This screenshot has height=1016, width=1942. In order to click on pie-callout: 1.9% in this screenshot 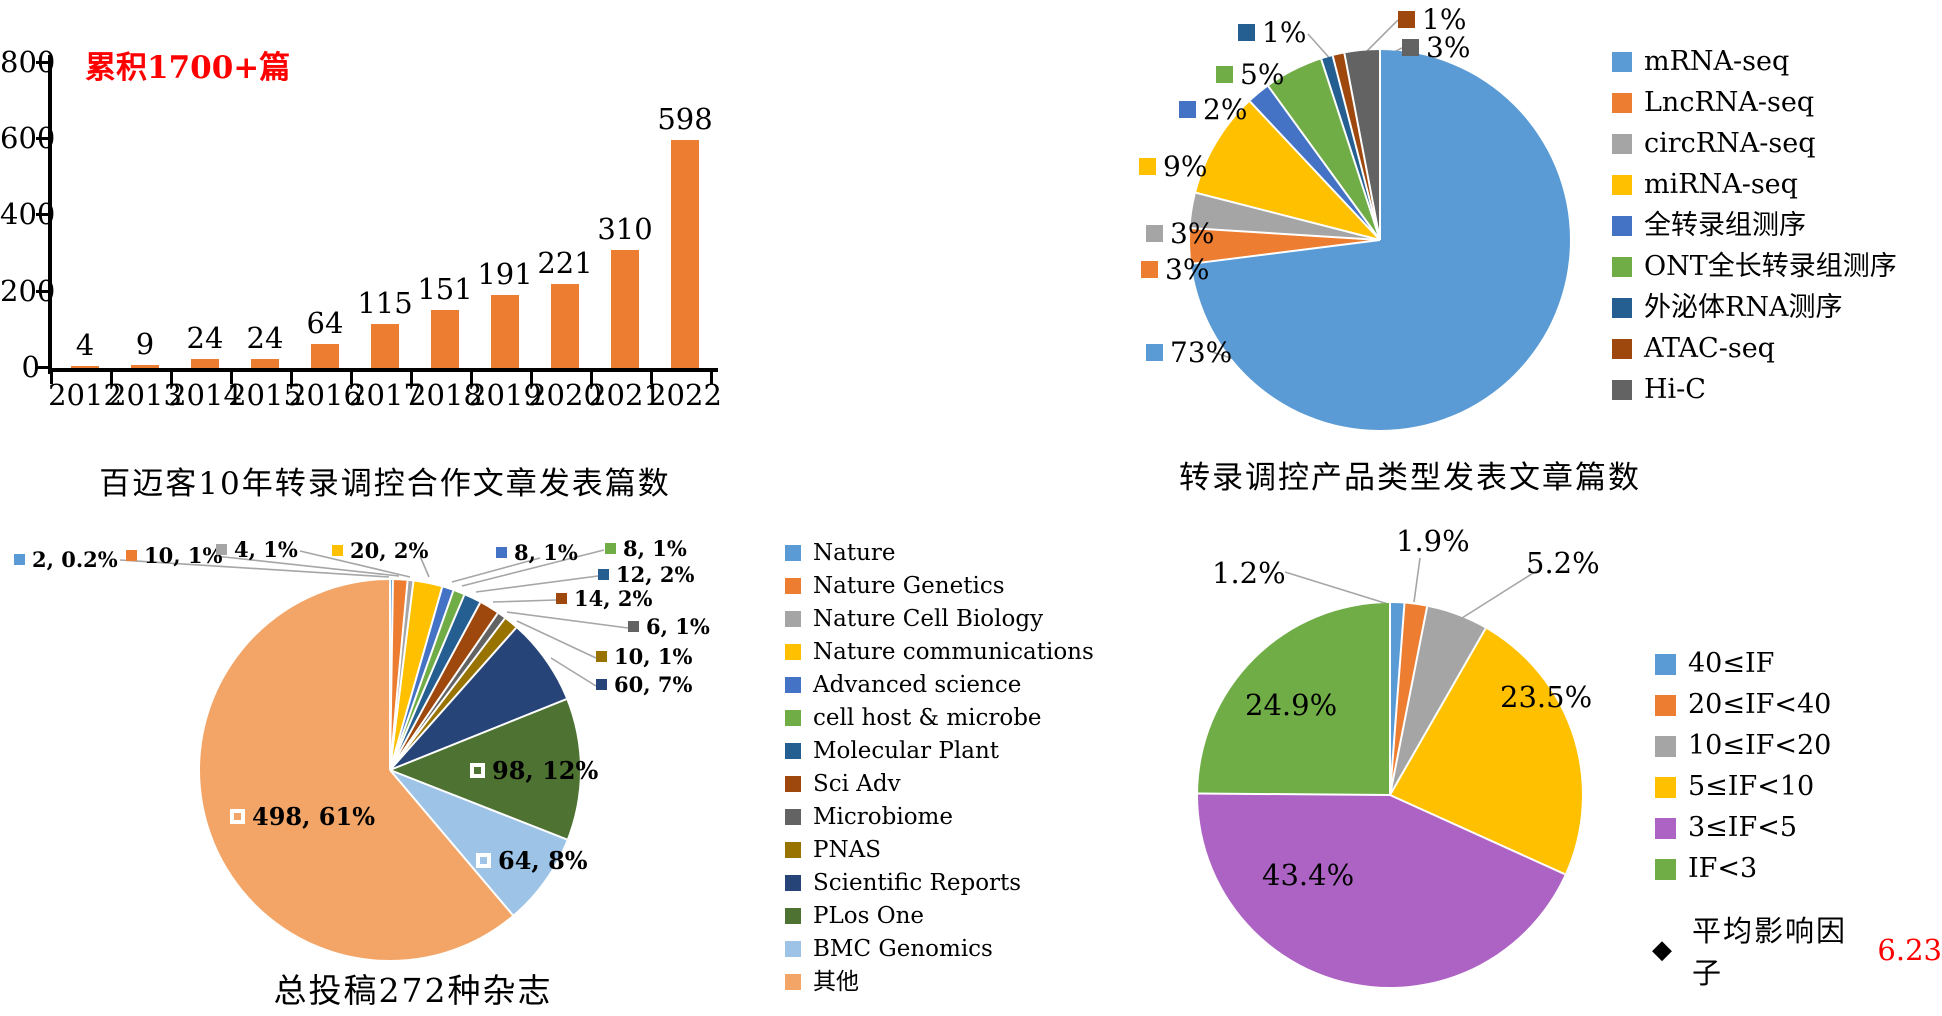, I will do `click(1433, 541)`.